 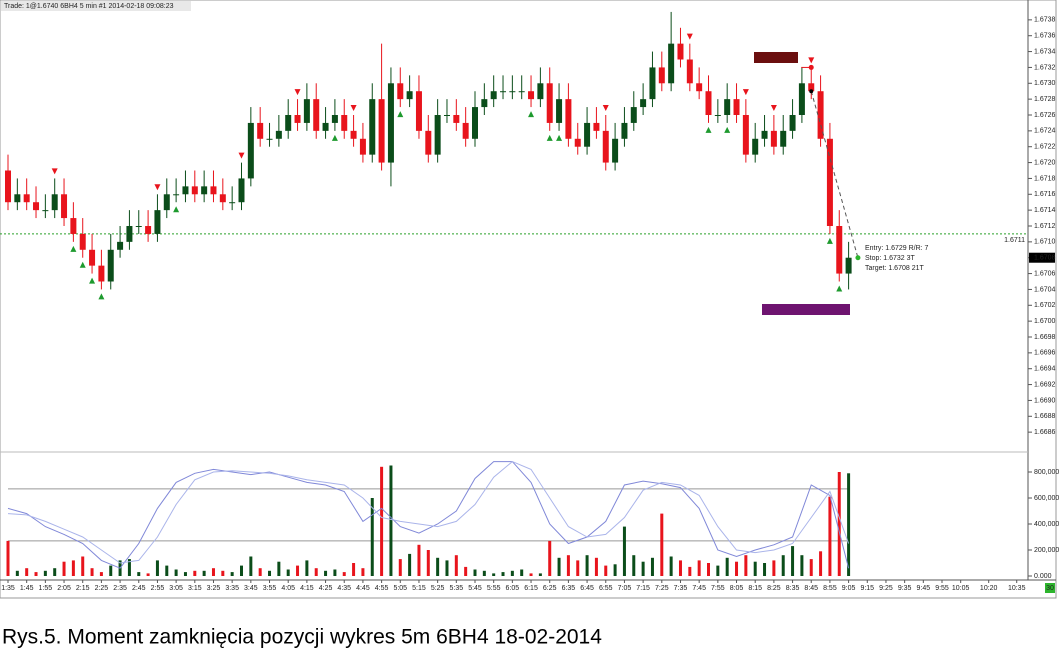 What do you see at coordinates (849, 588) in the screenshot?
I see `x-tick-label: 9:05` at bounding box center [849, 588].